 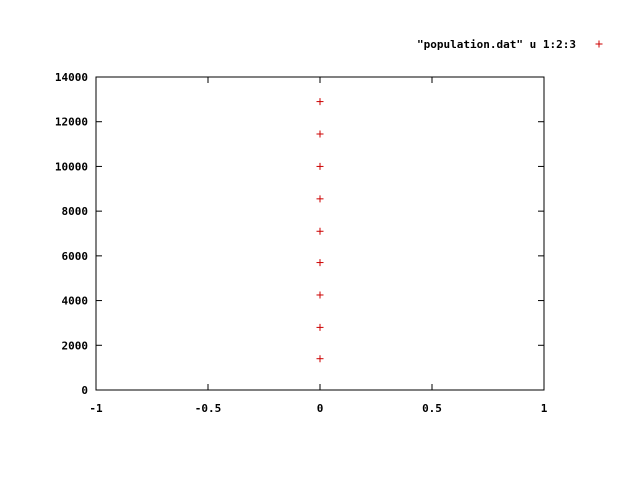 I want to click on x-tick-label: -0.5, so click(x=208, y=408).